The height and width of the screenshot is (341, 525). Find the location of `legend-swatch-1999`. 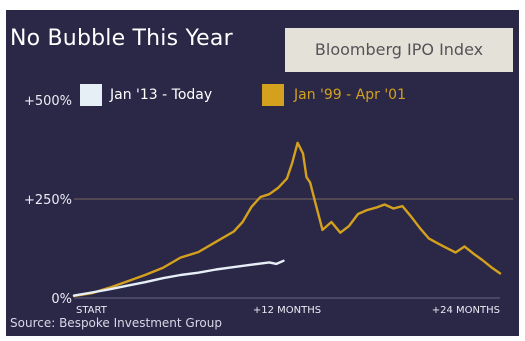

legend-swatch-1999 is located at coordinates (273, 95).